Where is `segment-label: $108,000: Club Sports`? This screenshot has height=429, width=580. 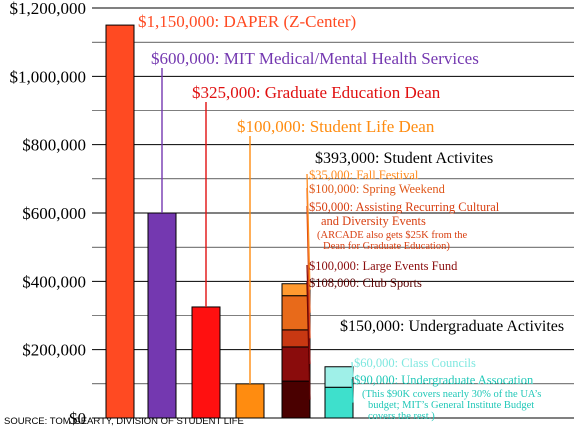
segment-label: $108,000: Club Sports is located at coordinates (365, 283).